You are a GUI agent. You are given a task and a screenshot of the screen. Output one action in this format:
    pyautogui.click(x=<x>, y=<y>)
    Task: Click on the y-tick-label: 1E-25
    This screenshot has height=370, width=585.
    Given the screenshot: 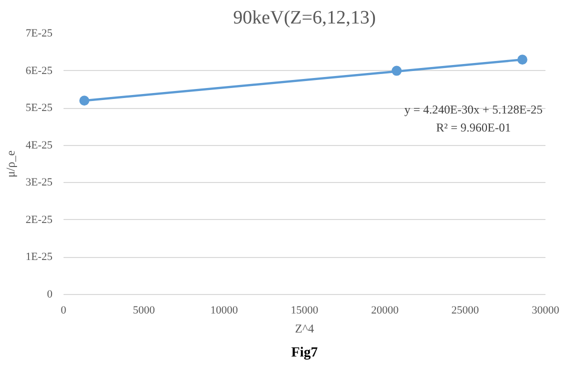 What is the action you would take?
    pyautogui.click(x=39, y=257)
    